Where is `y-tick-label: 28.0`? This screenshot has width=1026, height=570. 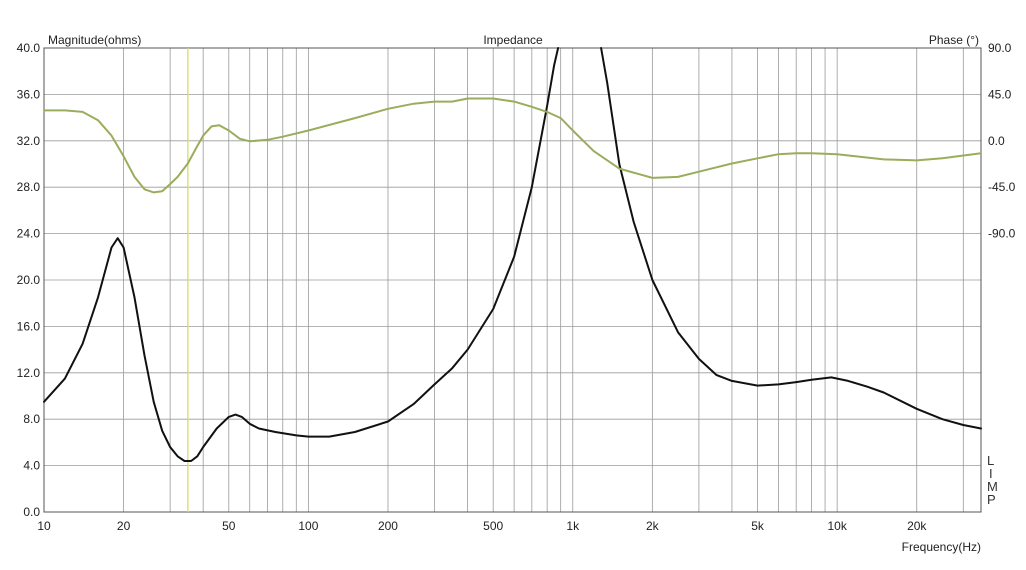 y-tick-label: 28.0 is located at coordinates (29, 187).